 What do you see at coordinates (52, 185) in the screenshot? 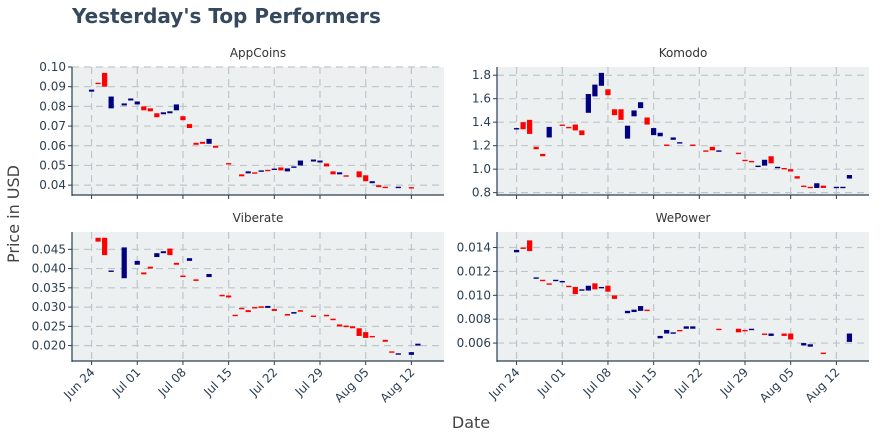
I see `y-tick-label: 0.04` at bounding box center [52, 185].